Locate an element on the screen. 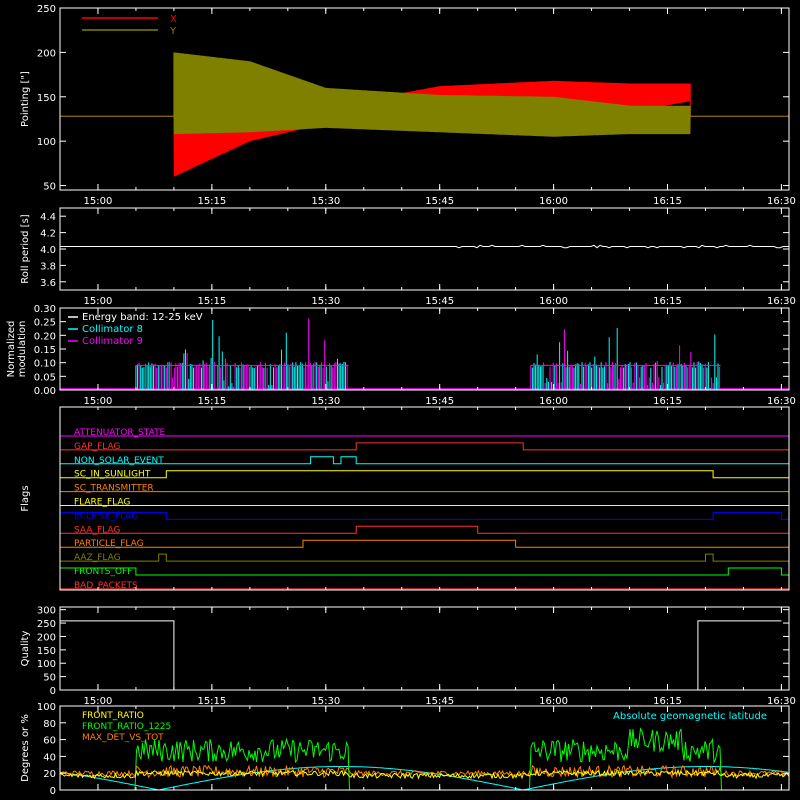  flag-label: FLARE_FLAG is located at coordinates (102, 503).